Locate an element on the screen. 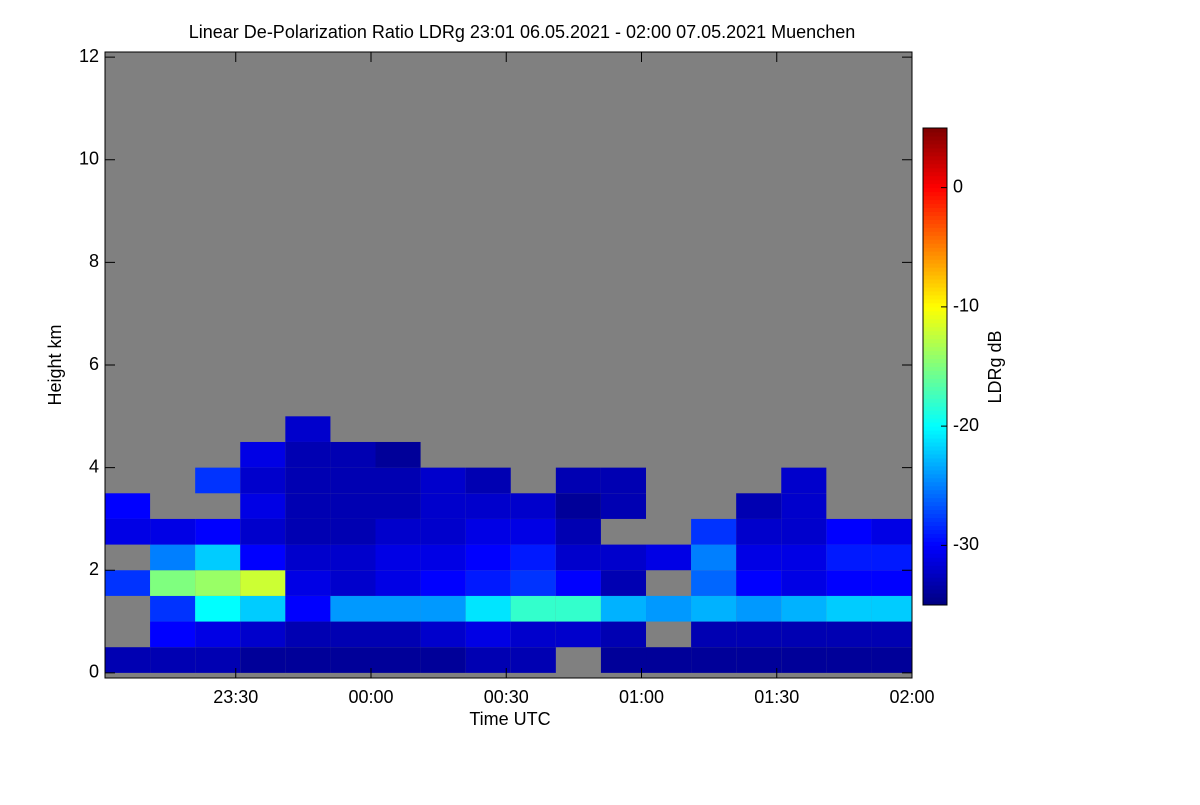  y-tick-label: 12 is located at coordinates (89, 56).